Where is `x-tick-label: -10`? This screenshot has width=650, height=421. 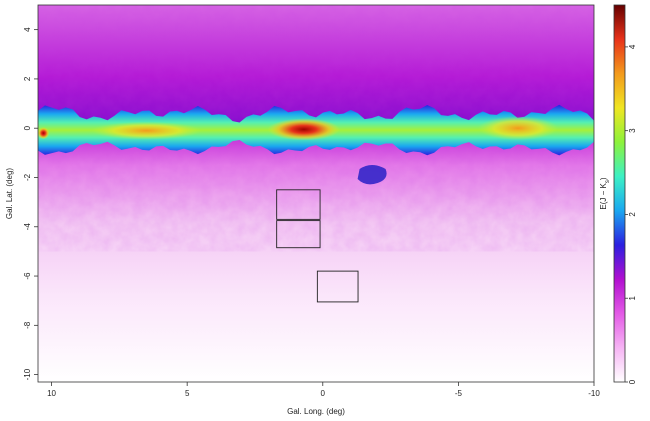 x-tick-label: -10 is located at coordinates (594, 393).